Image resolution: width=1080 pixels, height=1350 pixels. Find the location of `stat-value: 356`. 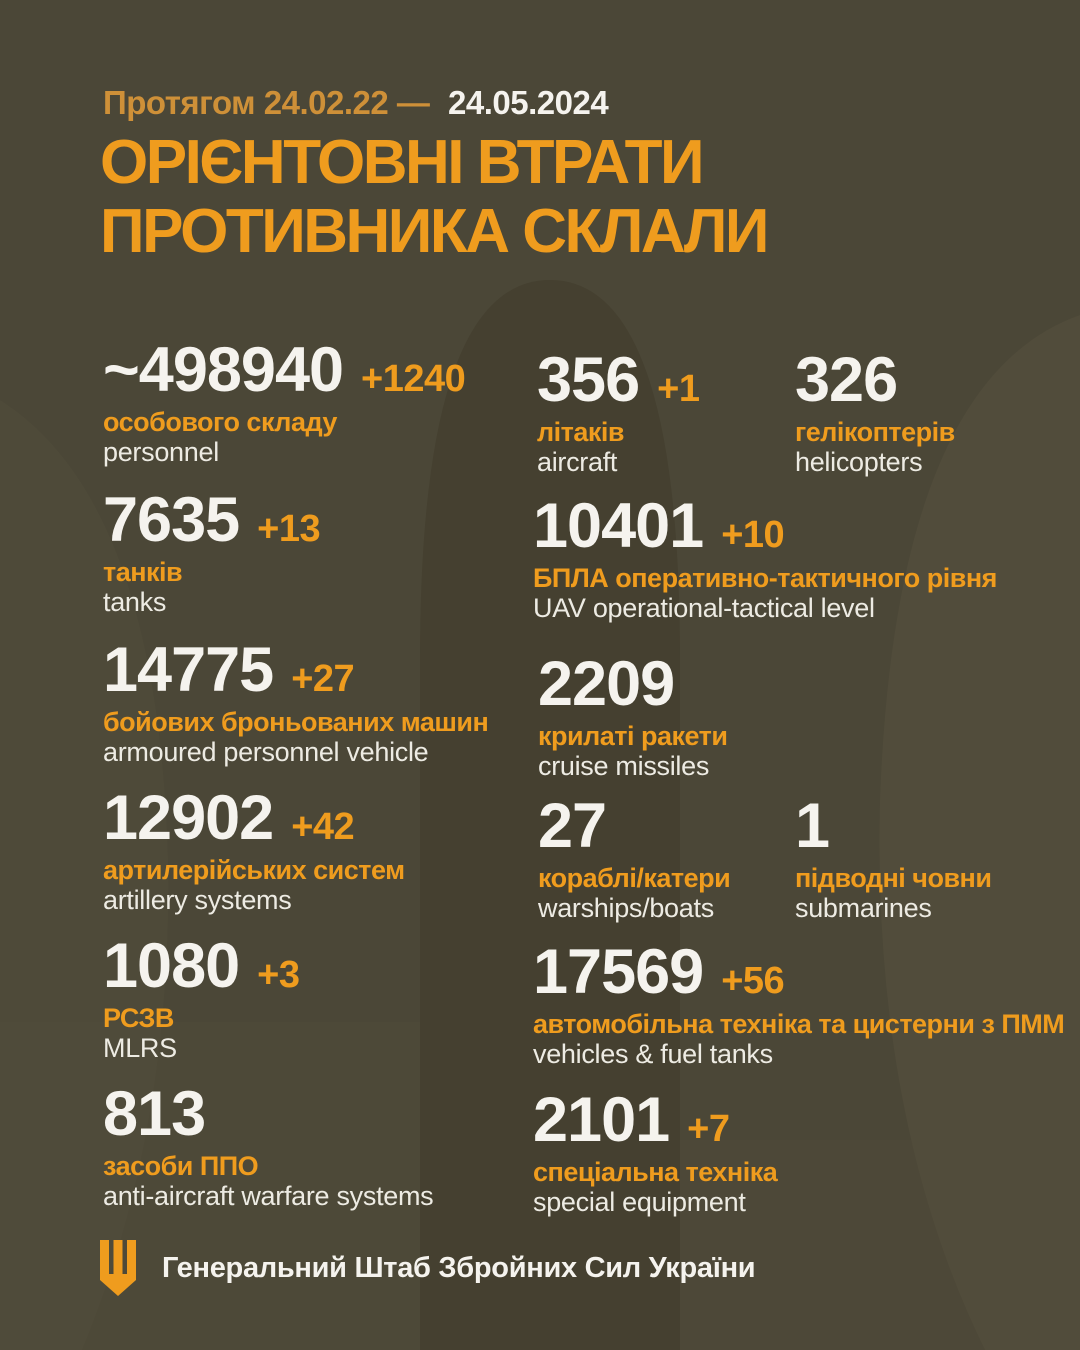

stat-value: 356 is located at coordinates (588, 380).